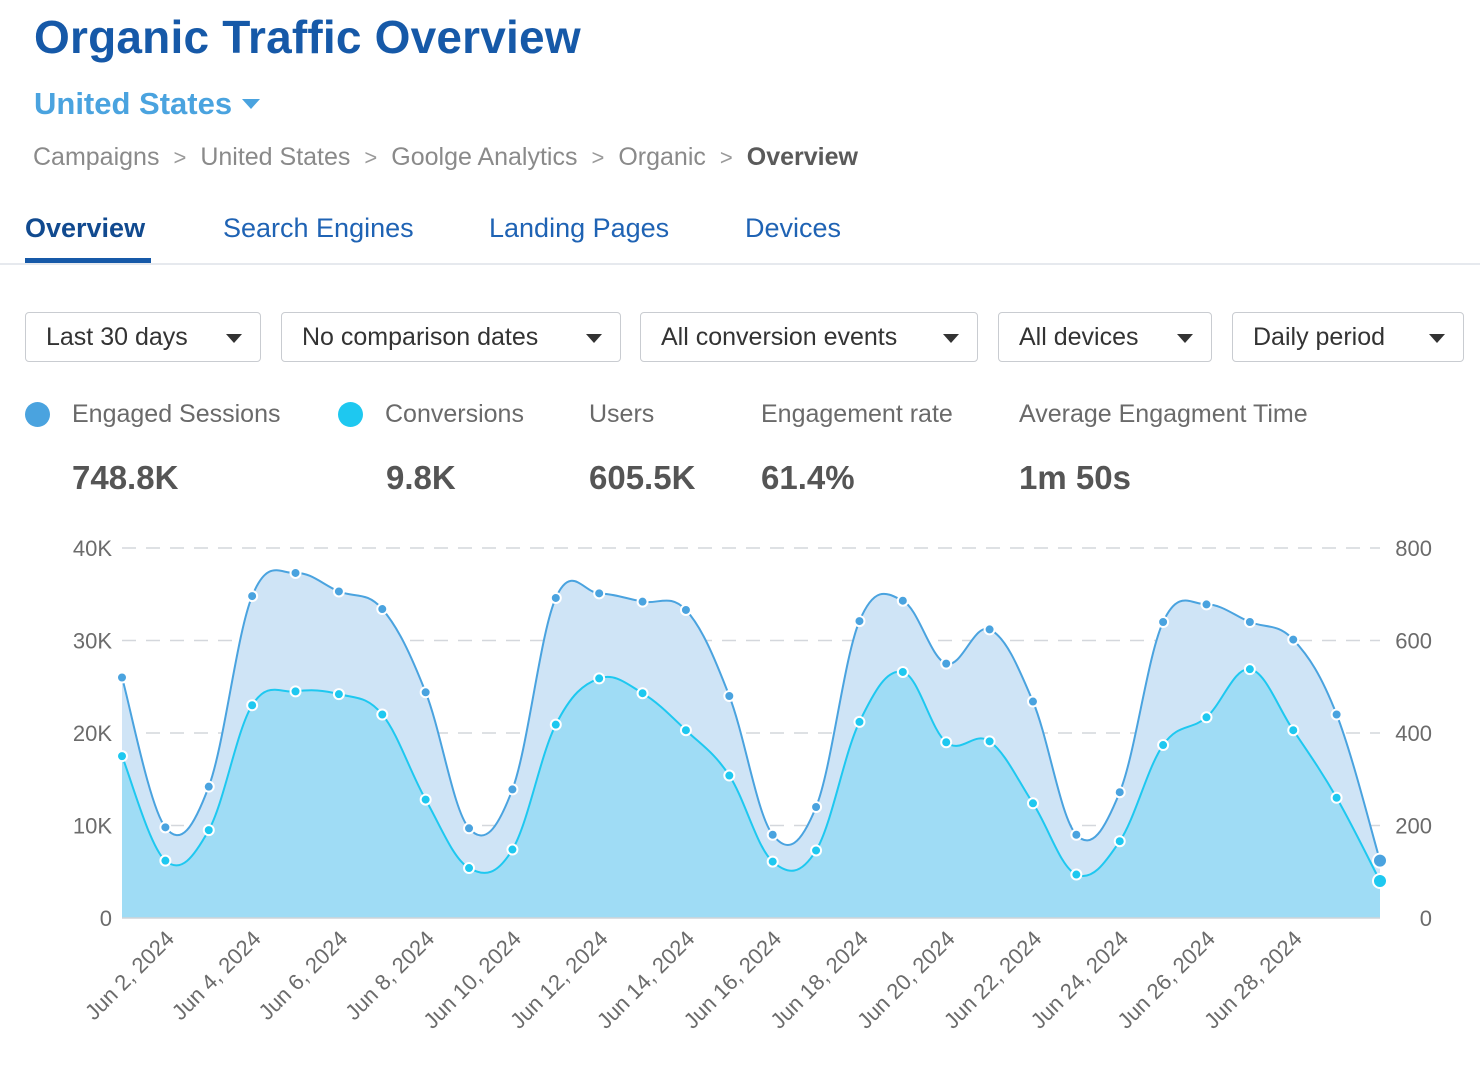 This screenshot has width=1480, height=1082. Describe the element at coordinates (622, 414) in the screenshot. I see `metric-label: Users` at that location.